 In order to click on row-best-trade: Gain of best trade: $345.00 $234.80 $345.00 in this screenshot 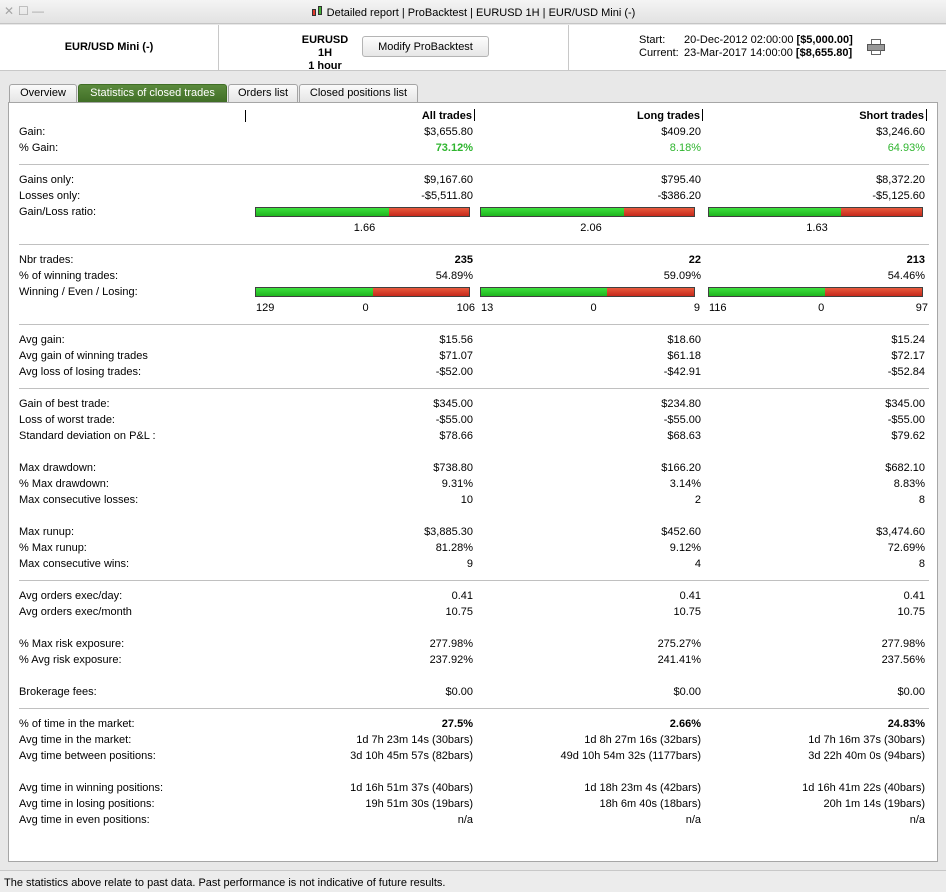, I will do `click(472, 404)`.